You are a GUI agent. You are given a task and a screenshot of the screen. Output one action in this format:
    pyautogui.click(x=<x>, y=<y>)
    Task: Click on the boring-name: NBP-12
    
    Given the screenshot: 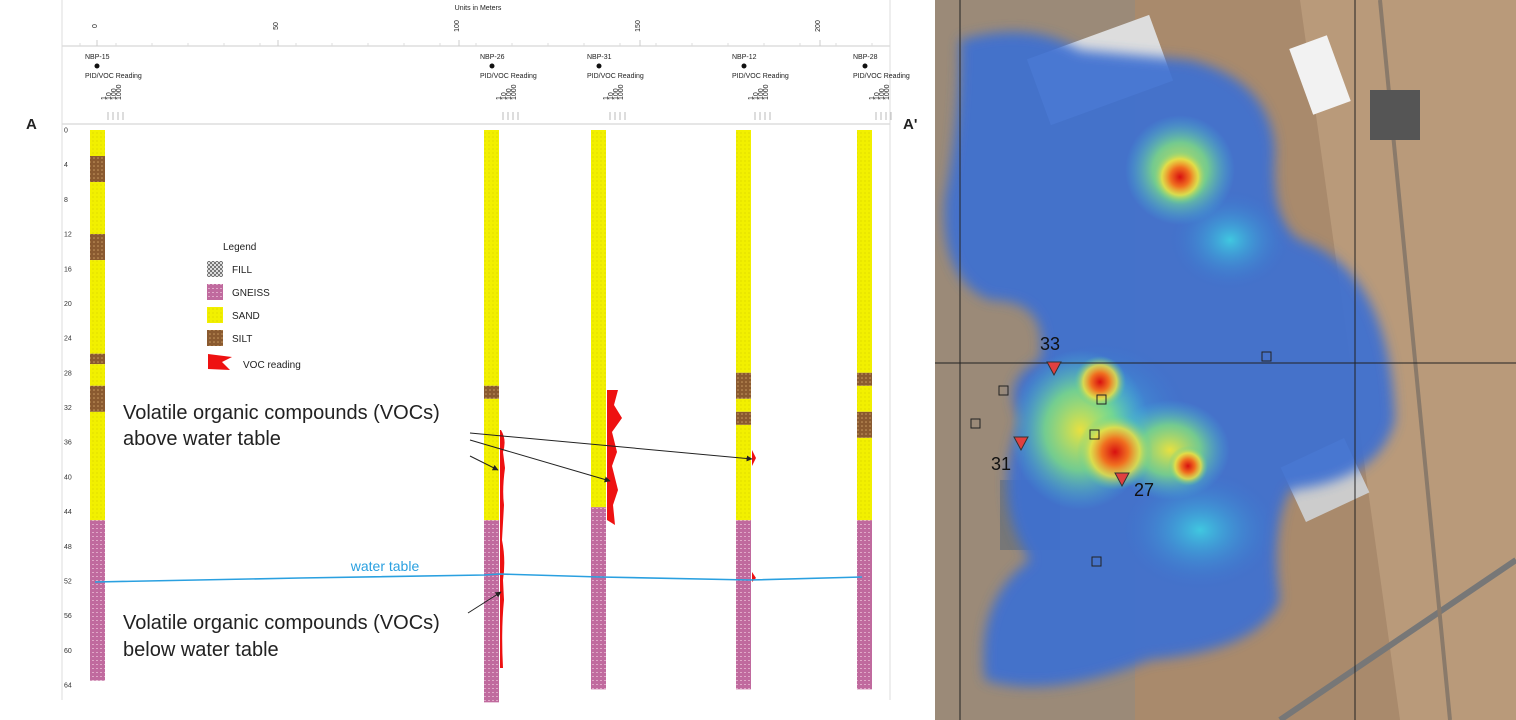 What is the action you would take?
    pyautogui.click(x=744, y=57)
    